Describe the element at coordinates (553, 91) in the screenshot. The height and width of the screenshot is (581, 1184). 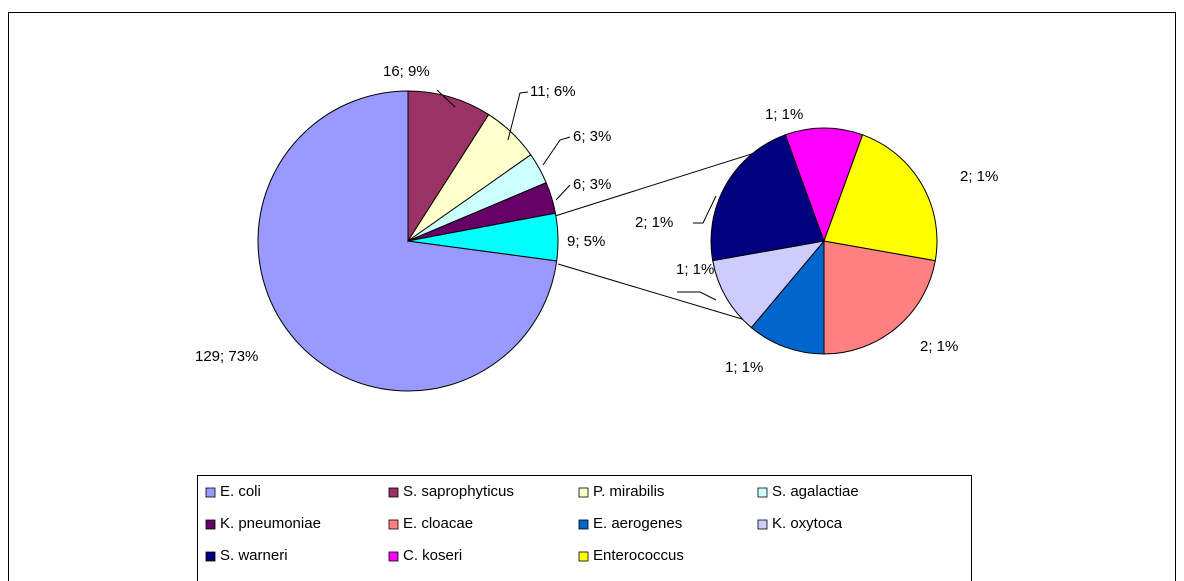
I see `data-label: 11; 6%` at that location.